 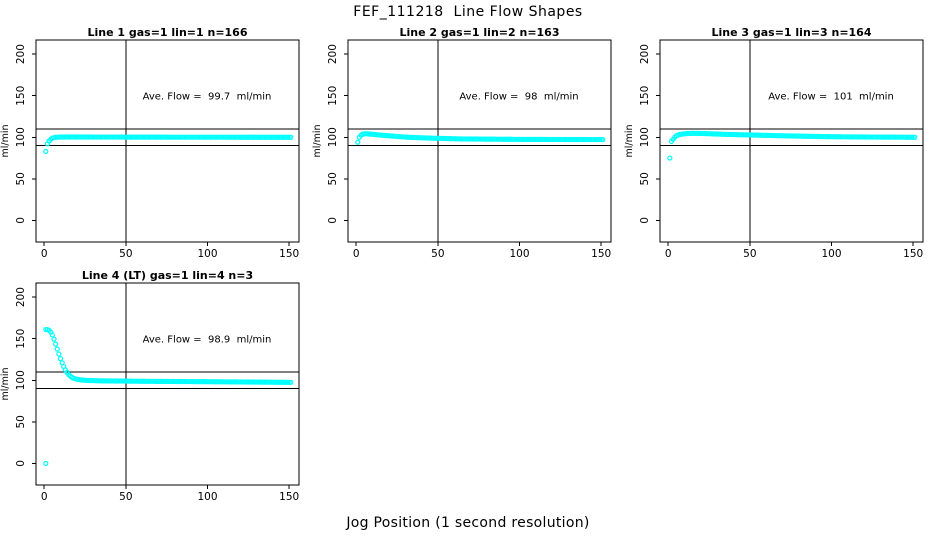 I want to click on plot-area-line-2: 0 50 100 150 0 50 100 150 200 ml/min, so click(x=462, y=149).